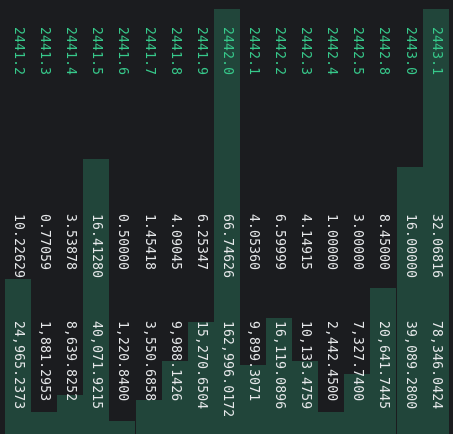 This screenshot has width=453, height=434. What do you see at coordinates (70, 361) in the screenshot?
I see `total-text: 8,639.8252` at bounding box center [70, 361].